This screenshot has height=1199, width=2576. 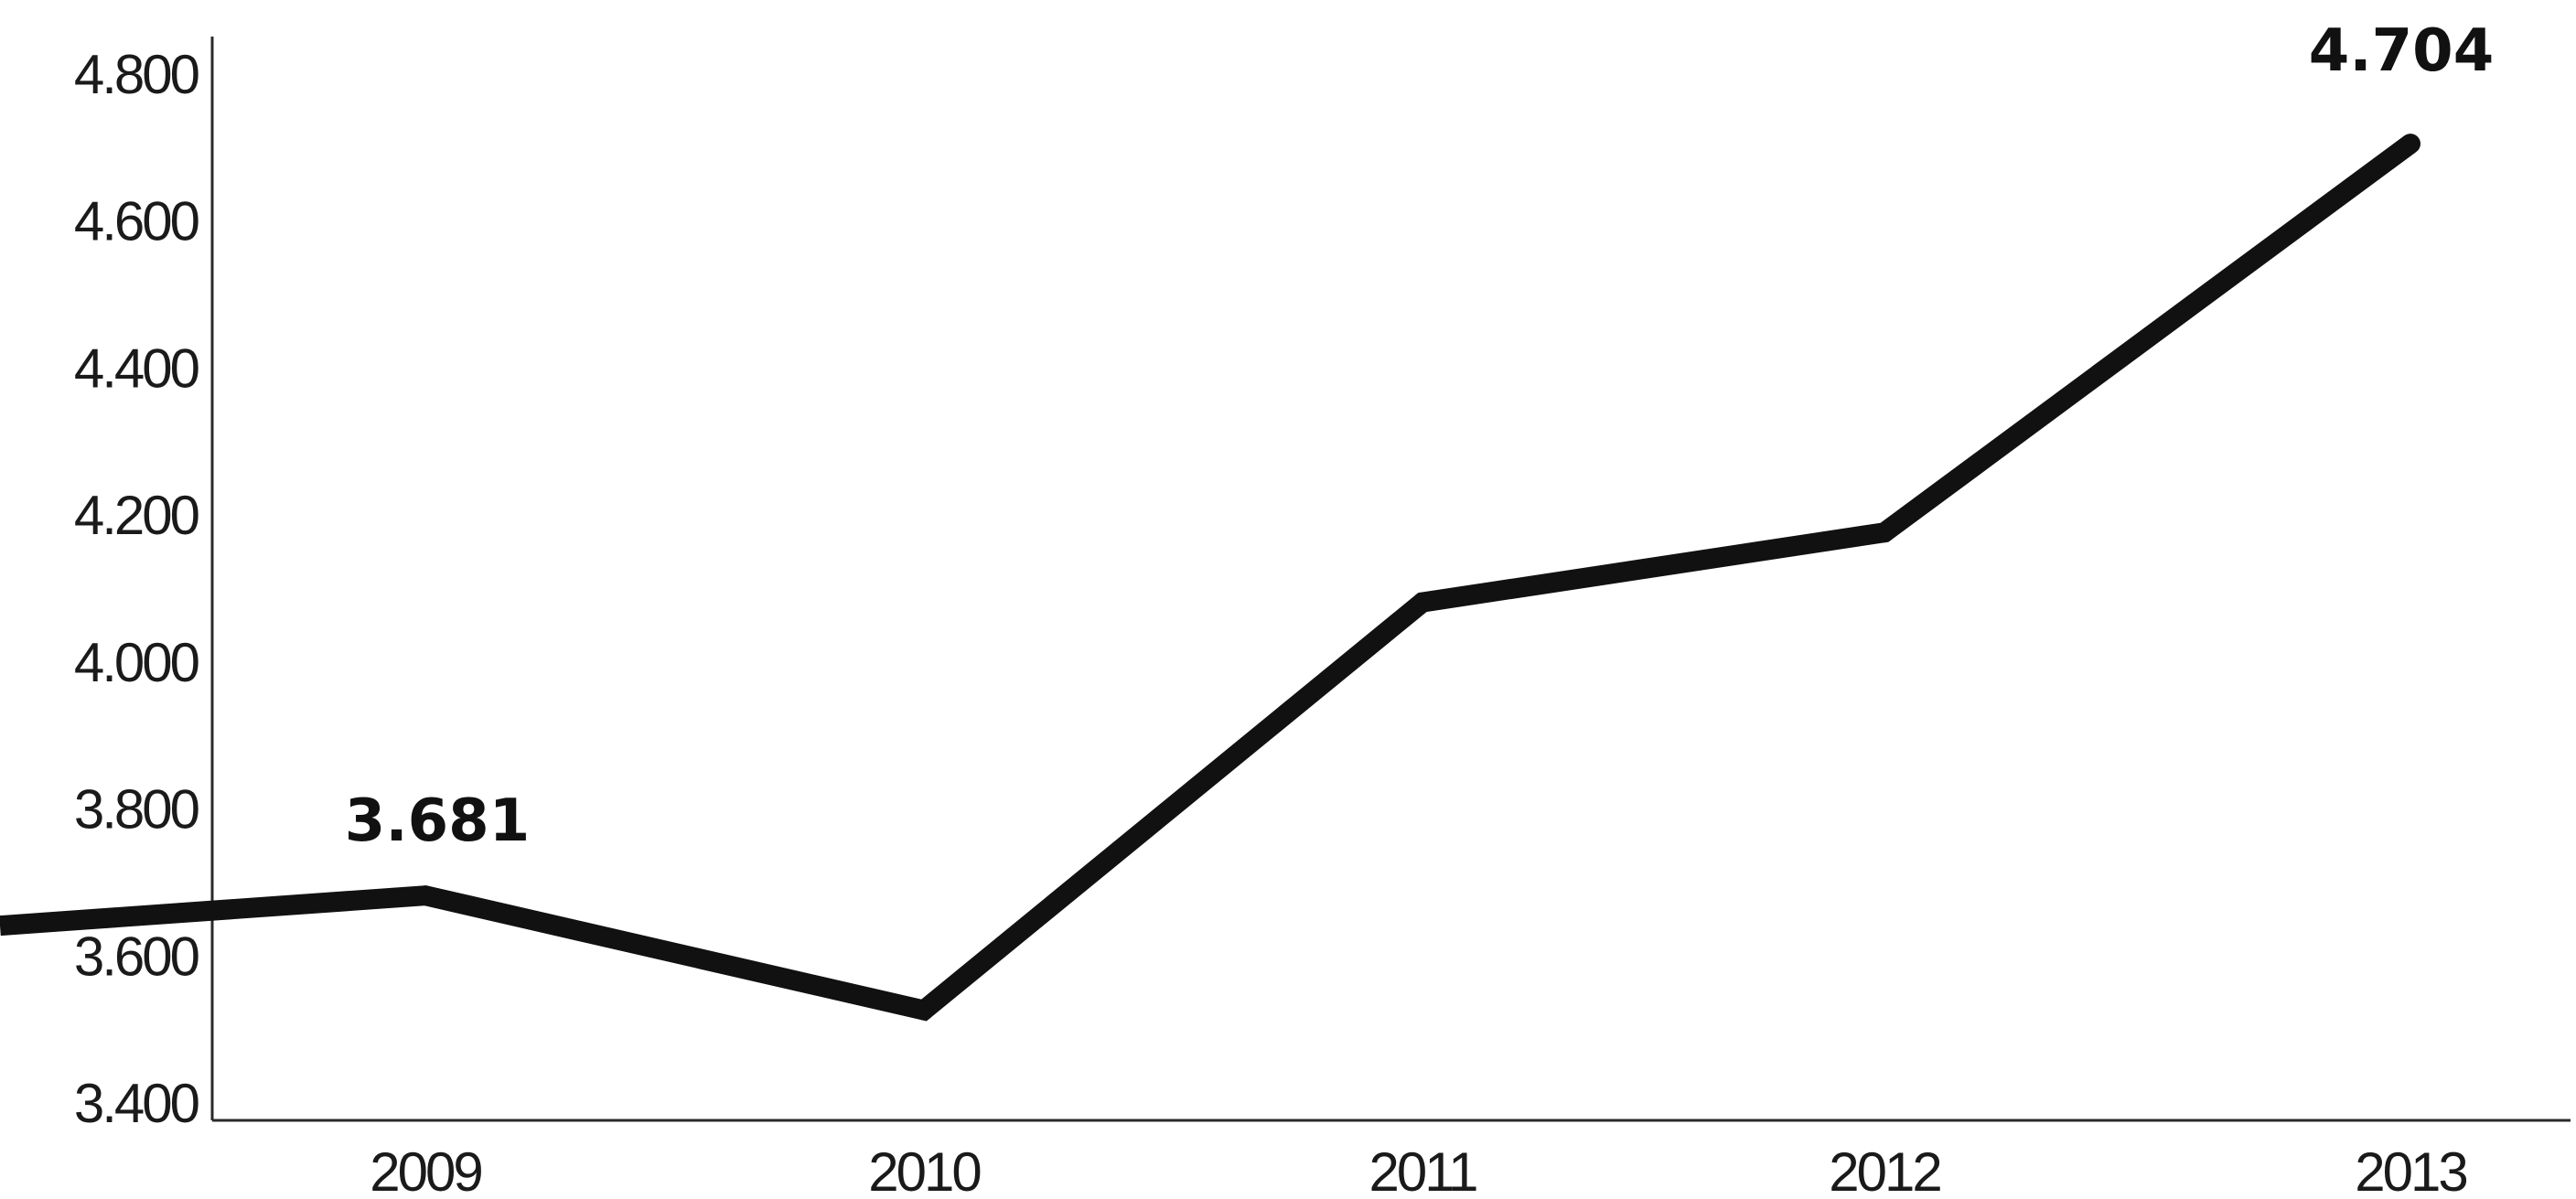 I want to click on x-tick-label: 2011, so click(x=1422, y=1170).